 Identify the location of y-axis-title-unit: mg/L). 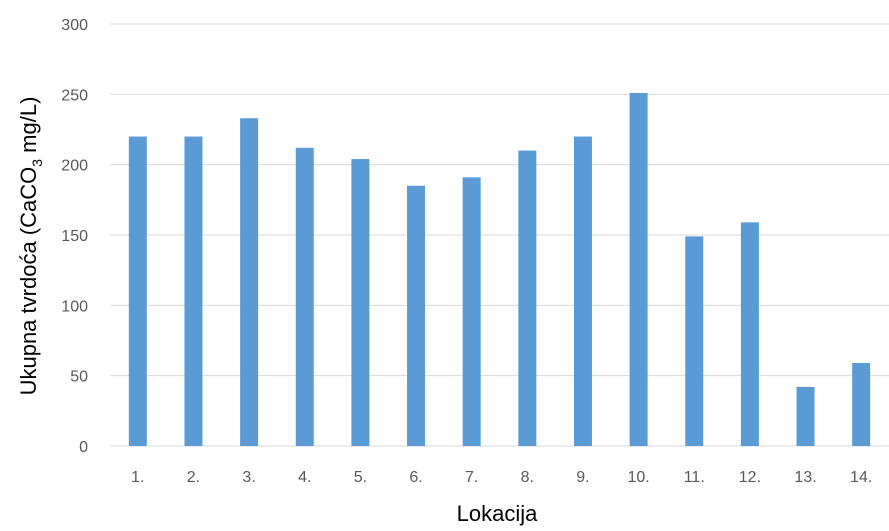
(28, 128).